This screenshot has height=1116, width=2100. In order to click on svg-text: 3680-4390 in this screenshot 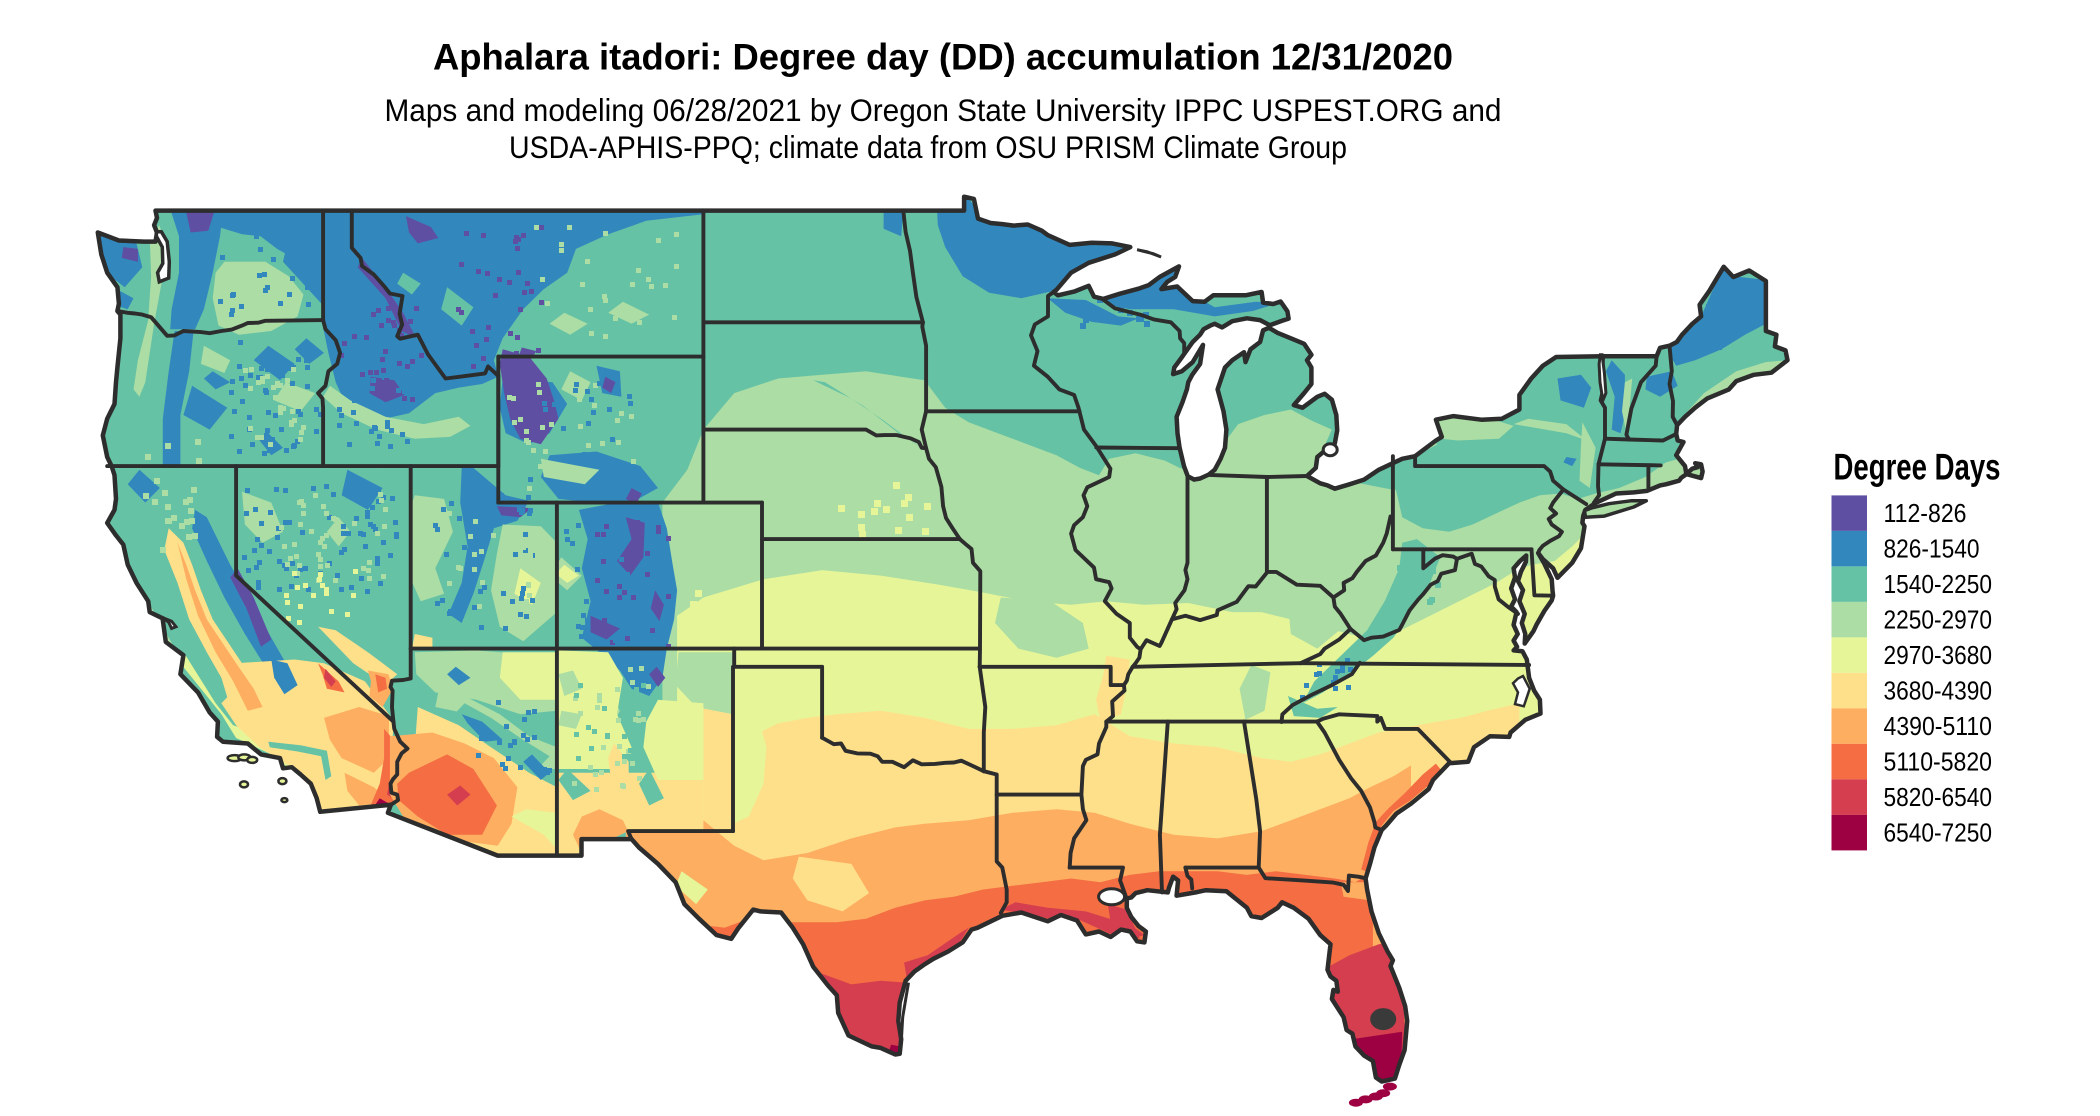, I will do `click(1938, 691)`.